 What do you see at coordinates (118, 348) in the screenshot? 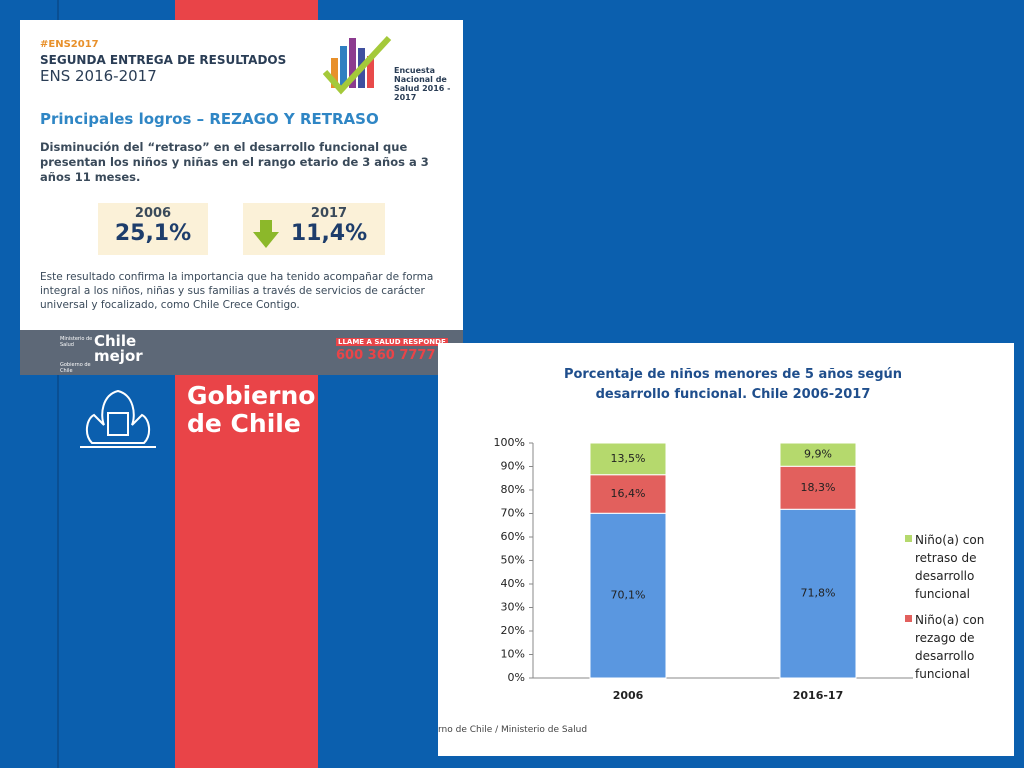
I see `brand: Chile mejor` at bounding box center [118, 348].